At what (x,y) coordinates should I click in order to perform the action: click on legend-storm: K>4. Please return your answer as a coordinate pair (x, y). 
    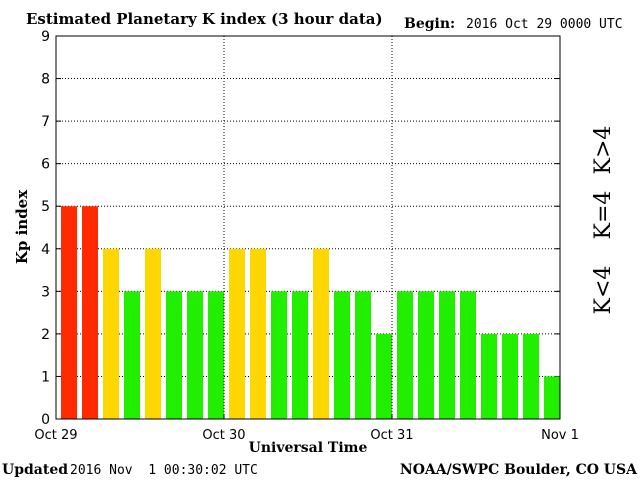
    Looking at the image, I should click on (603, 150).